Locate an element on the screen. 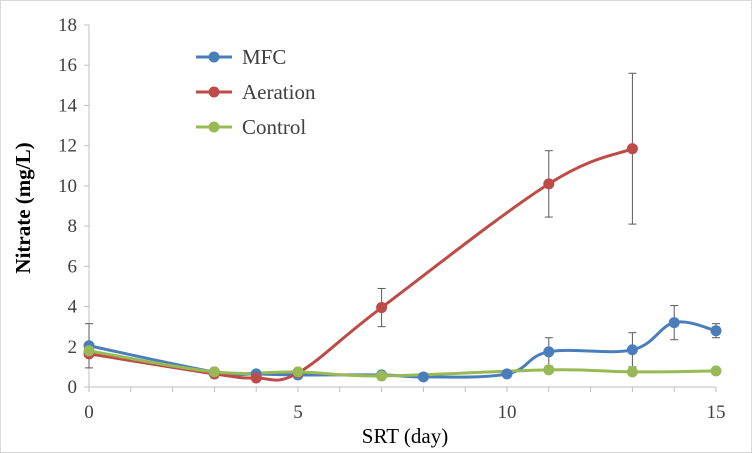 Image resolution: width=752 pixels, height=453 pixels. legend-mfc-marker is located at coordinates (214, 57).